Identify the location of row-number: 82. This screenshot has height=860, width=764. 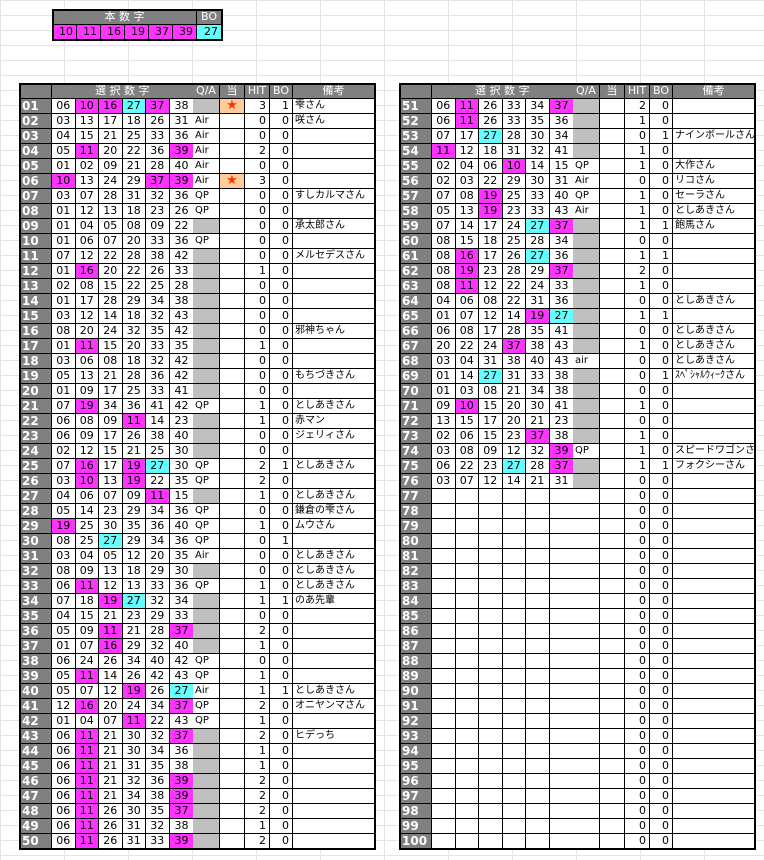
(416, 571).